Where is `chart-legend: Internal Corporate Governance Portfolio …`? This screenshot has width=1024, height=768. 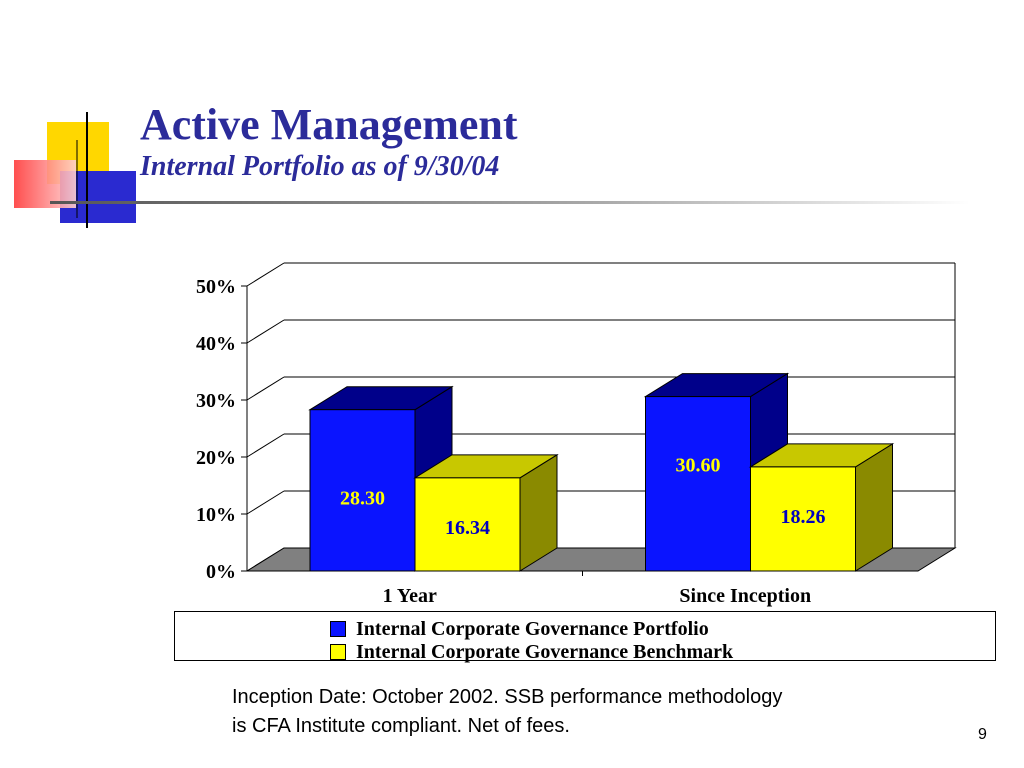 chart-legend: Internal Corporate Governance Portfolio … is located at coordinates (585, 637).